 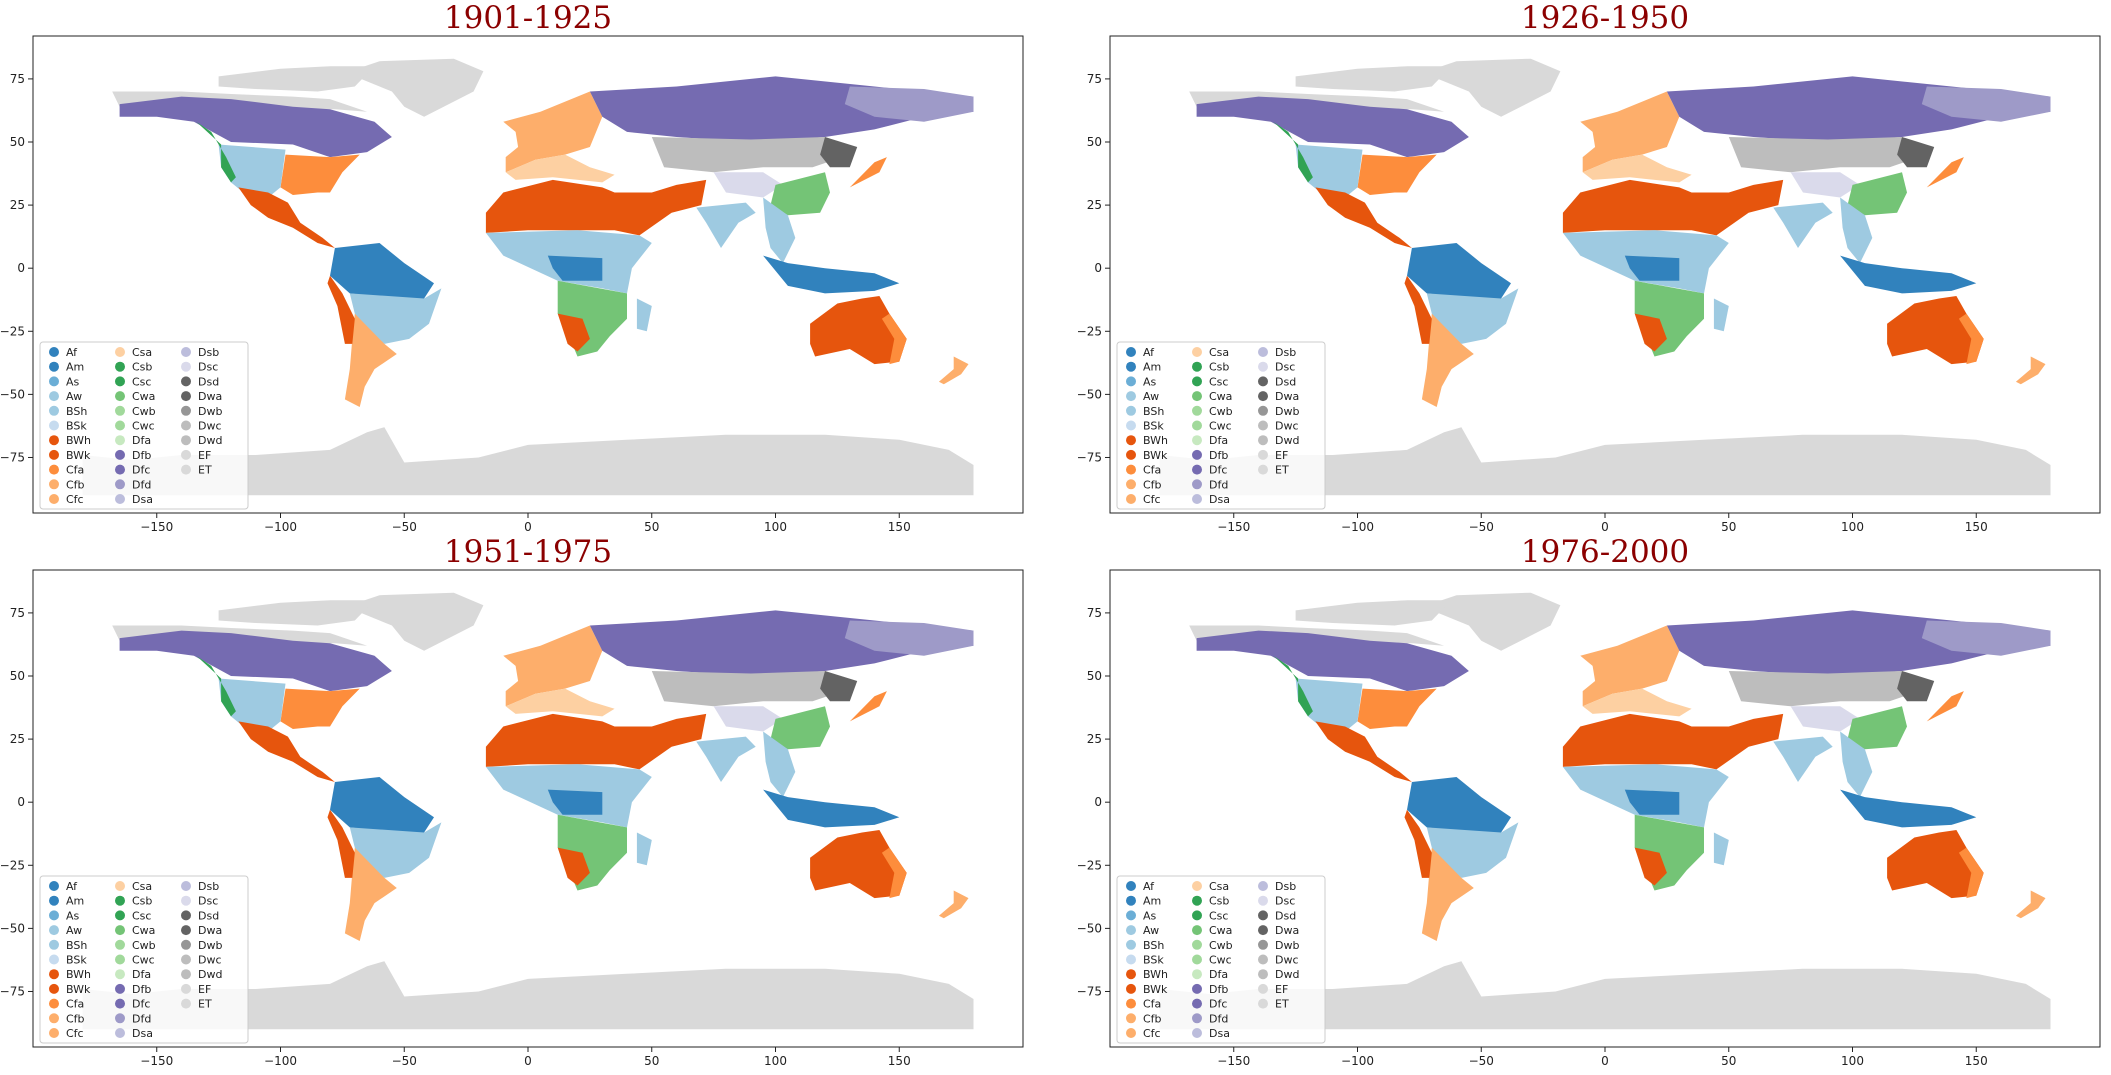 What do you see at coordinates (1221, 945) in the screenshot?
I see `legend-label: Cwb` at bounding box center [1221, 945].